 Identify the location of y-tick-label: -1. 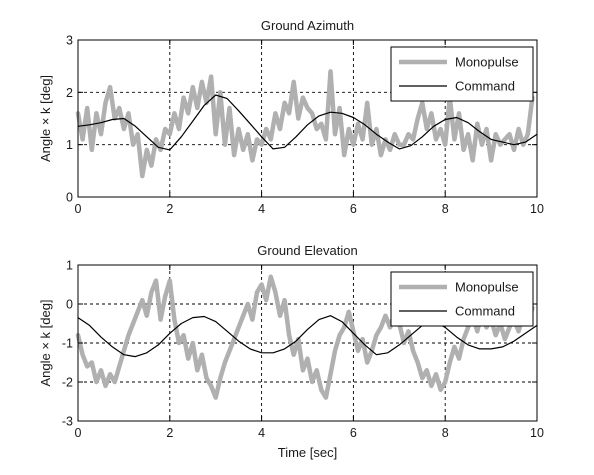
(67, 344).